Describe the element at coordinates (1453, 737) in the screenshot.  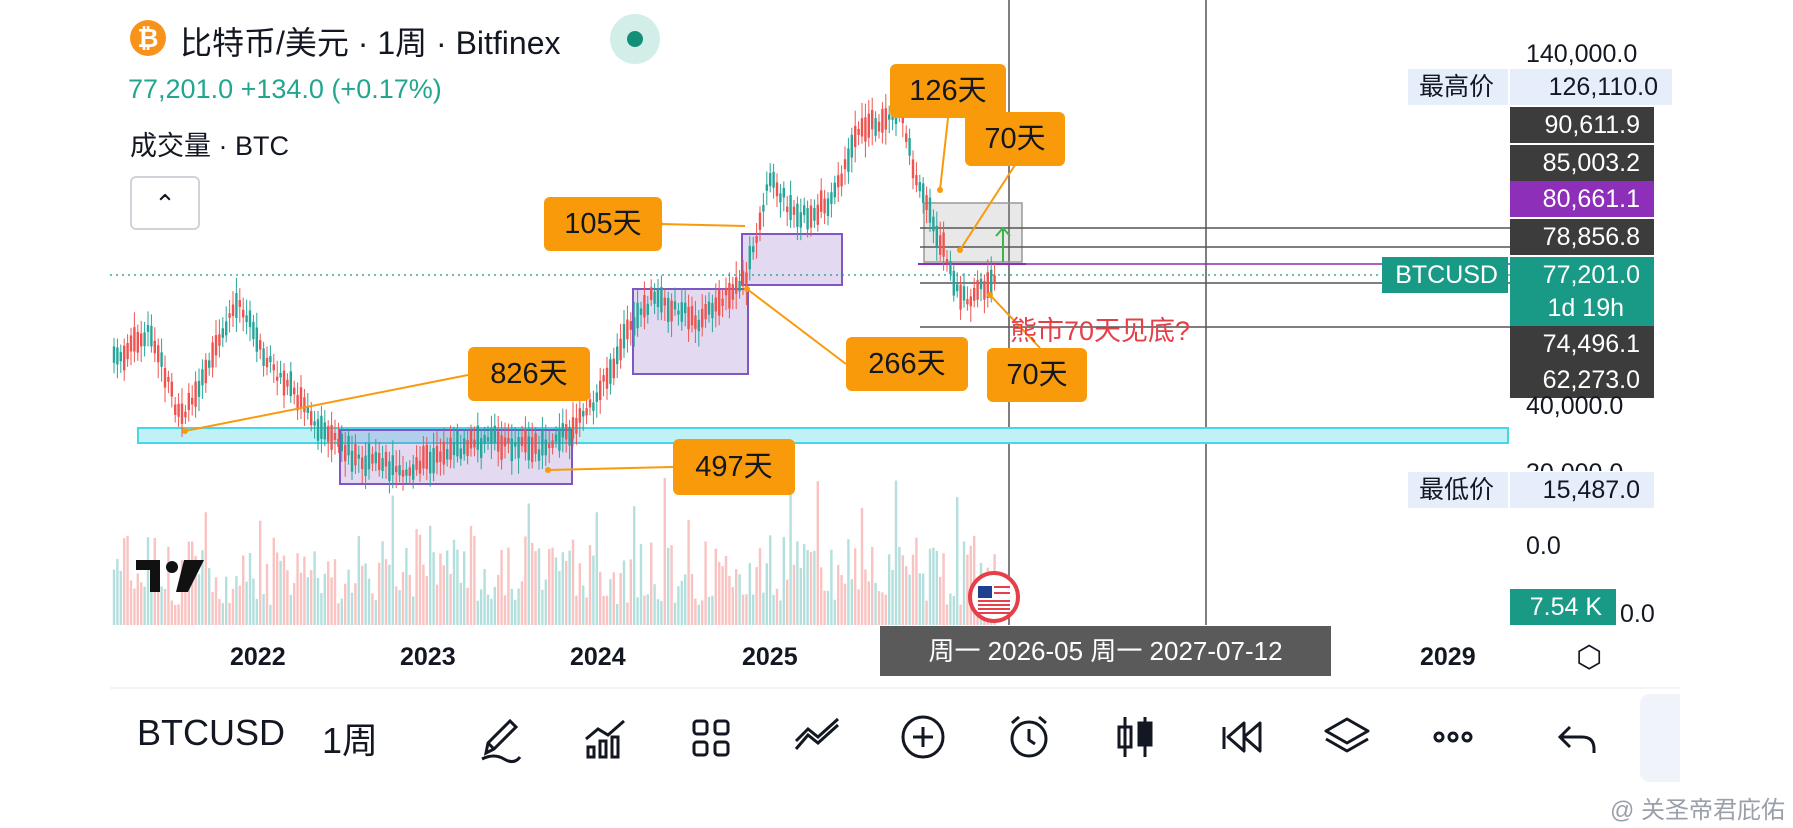
I see `more-icon` at that location.